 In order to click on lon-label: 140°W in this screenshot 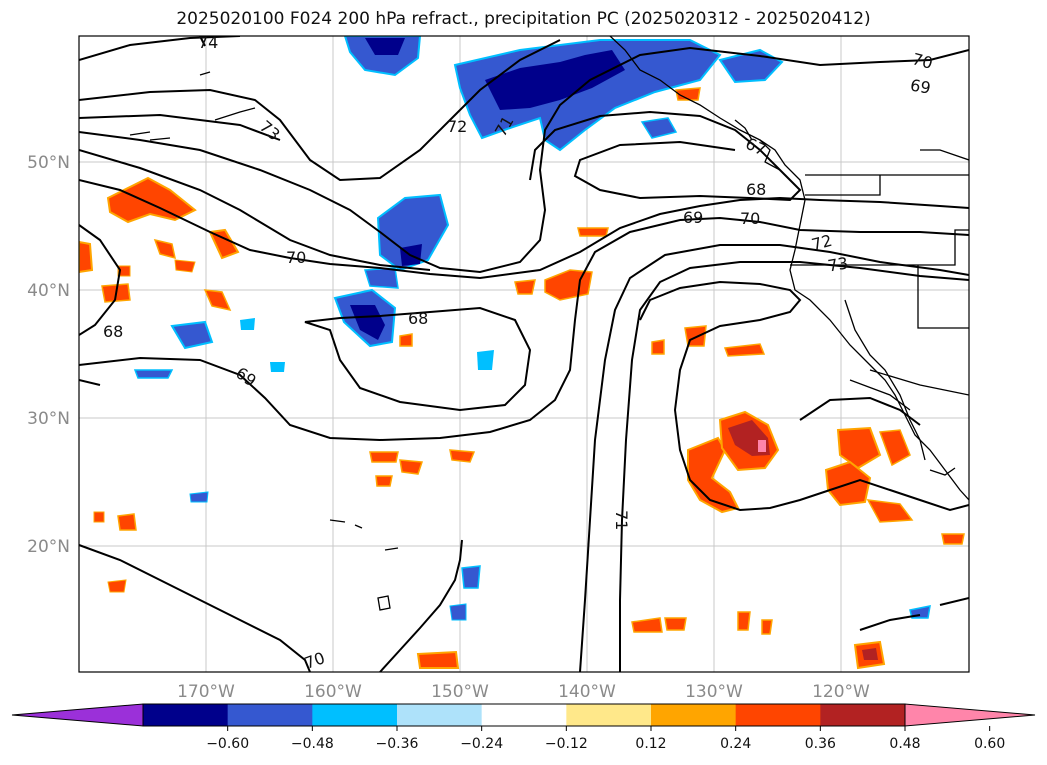, I will do `click(587, 692)`.